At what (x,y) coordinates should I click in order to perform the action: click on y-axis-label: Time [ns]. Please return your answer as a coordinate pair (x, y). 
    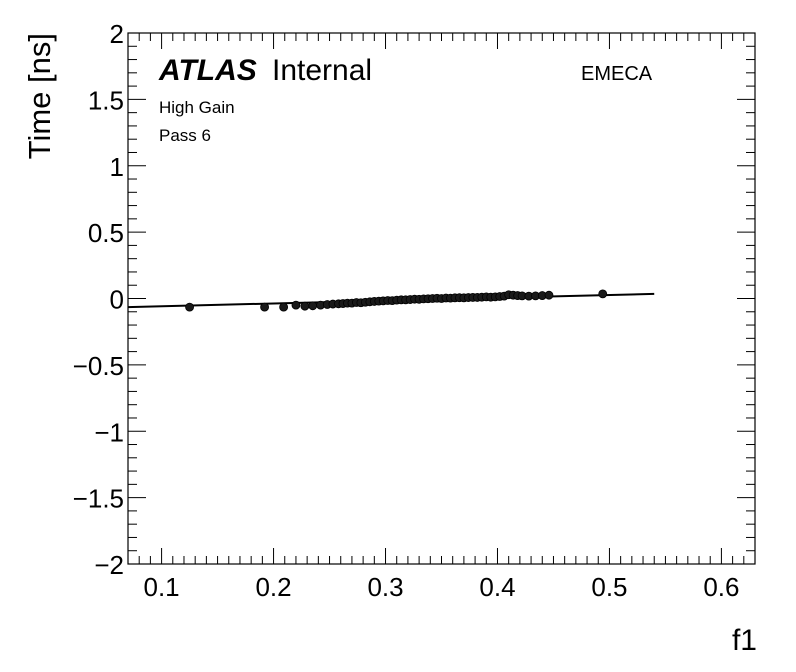
    Looking at the image, I should click on (39, 96).